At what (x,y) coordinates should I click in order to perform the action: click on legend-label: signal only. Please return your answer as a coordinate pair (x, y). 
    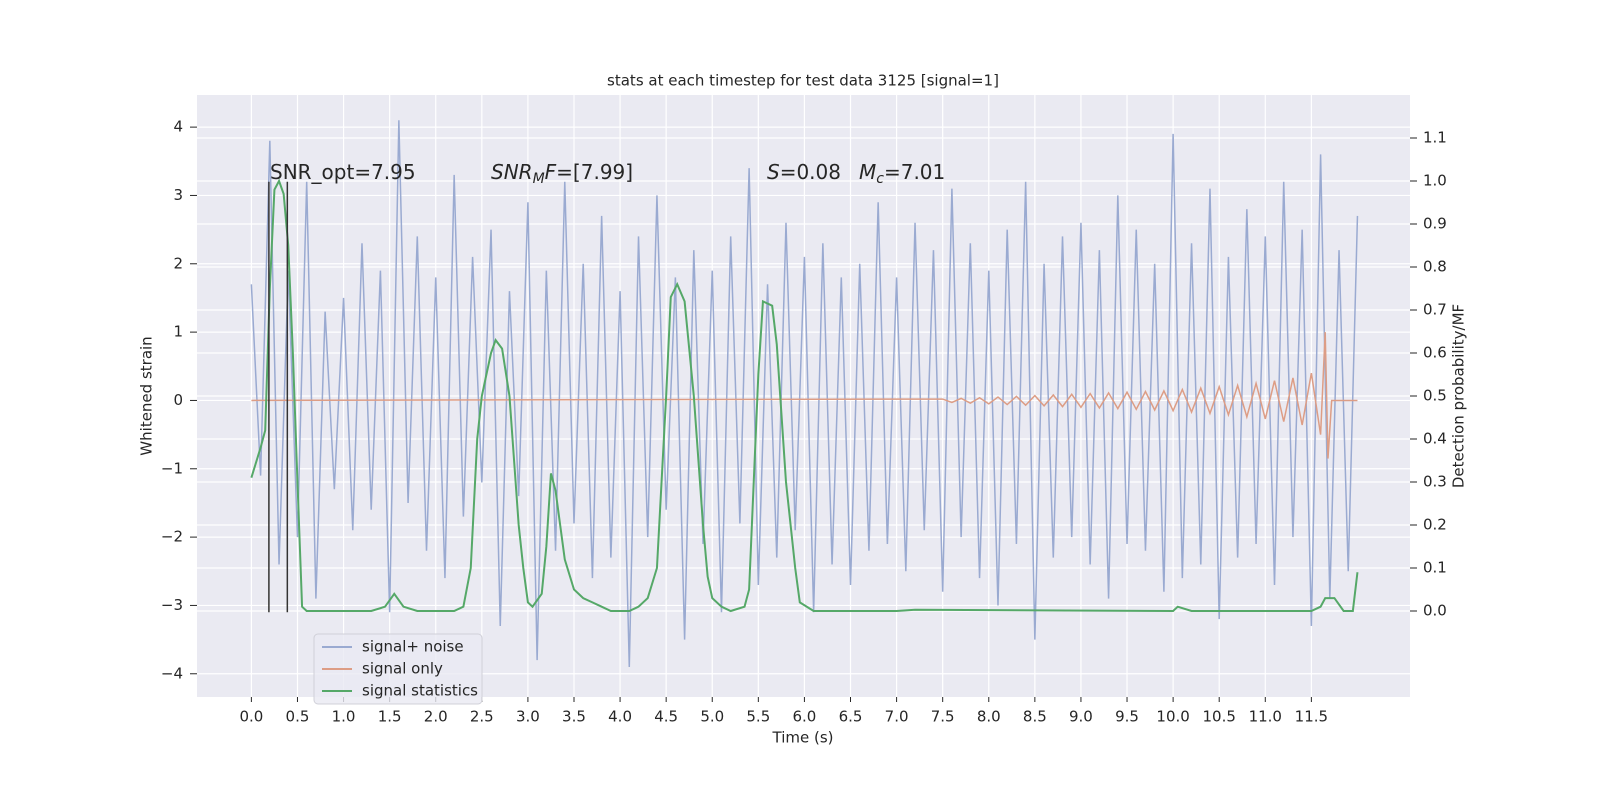
    Looking at the image, I should click on (402, 669).